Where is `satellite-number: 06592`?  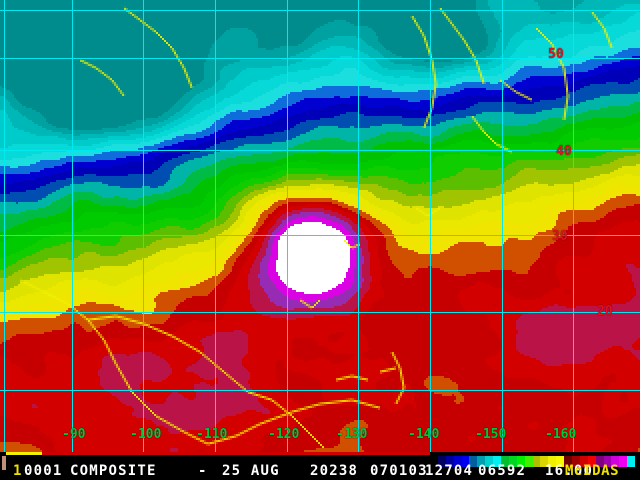
satellite-number: 06592 is located at coordinates (502, 471).